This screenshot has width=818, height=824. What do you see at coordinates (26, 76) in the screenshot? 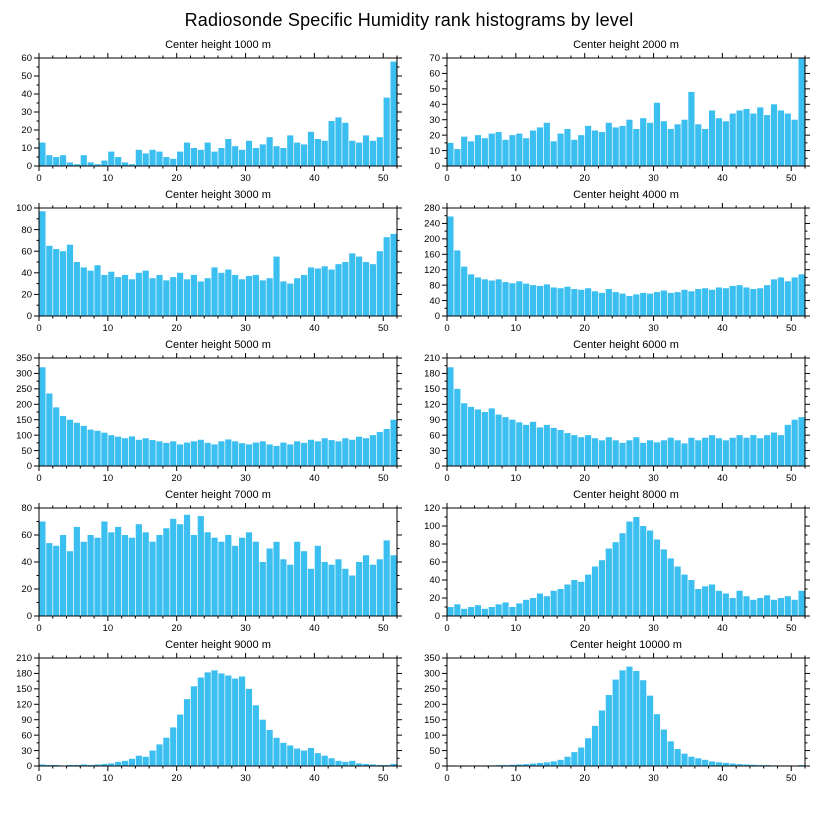
I see `y-tick-label: 50` at bounding box center [26, 76].